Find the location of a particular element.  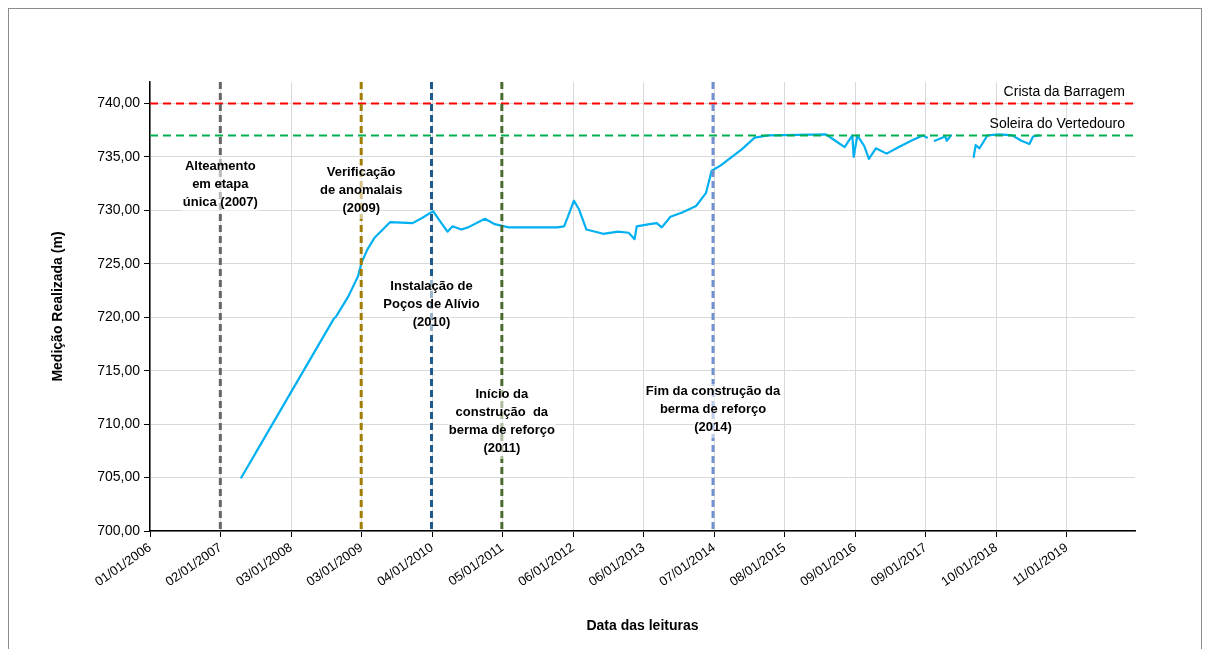

y-tick-label: 715,00 is located at coordinates (119, 369).